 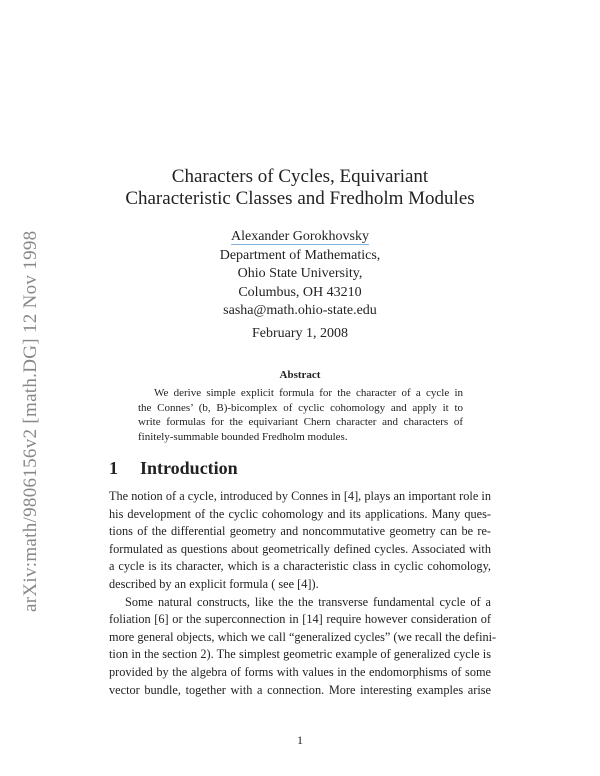 I want to click on affiliation-line: Ohio State University,, so click(x=300, y=273).